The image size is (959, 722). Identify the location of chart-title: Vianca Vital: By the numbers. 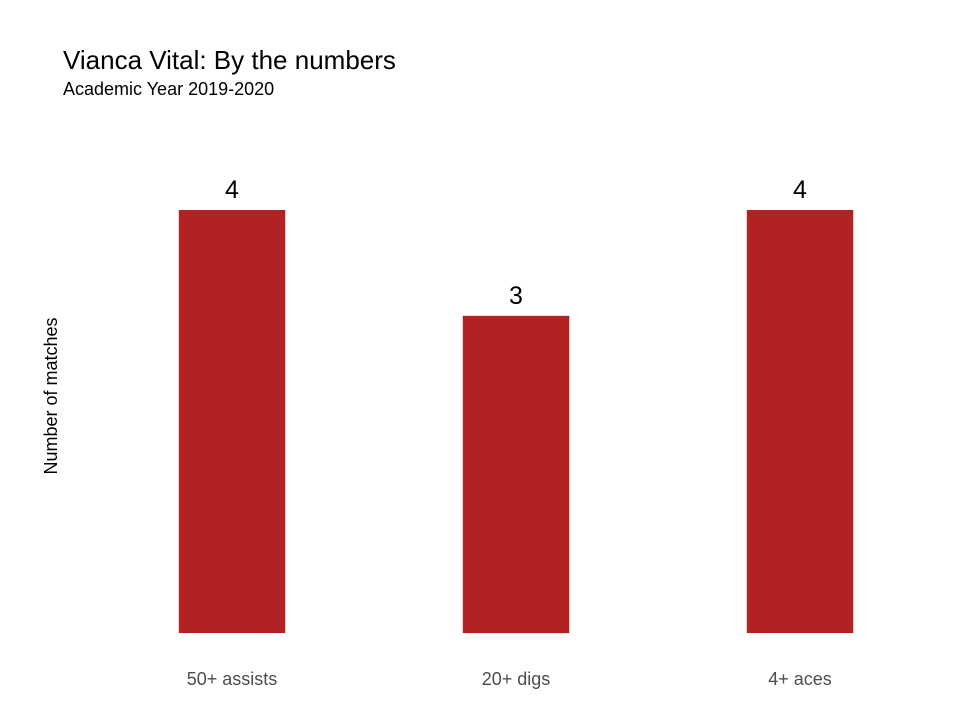
(229, 60).